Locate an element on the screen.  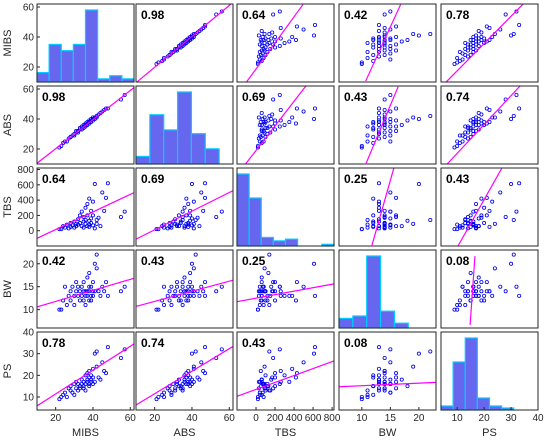
cell-bw-tbs-frame is located at coordinates (387, 207).